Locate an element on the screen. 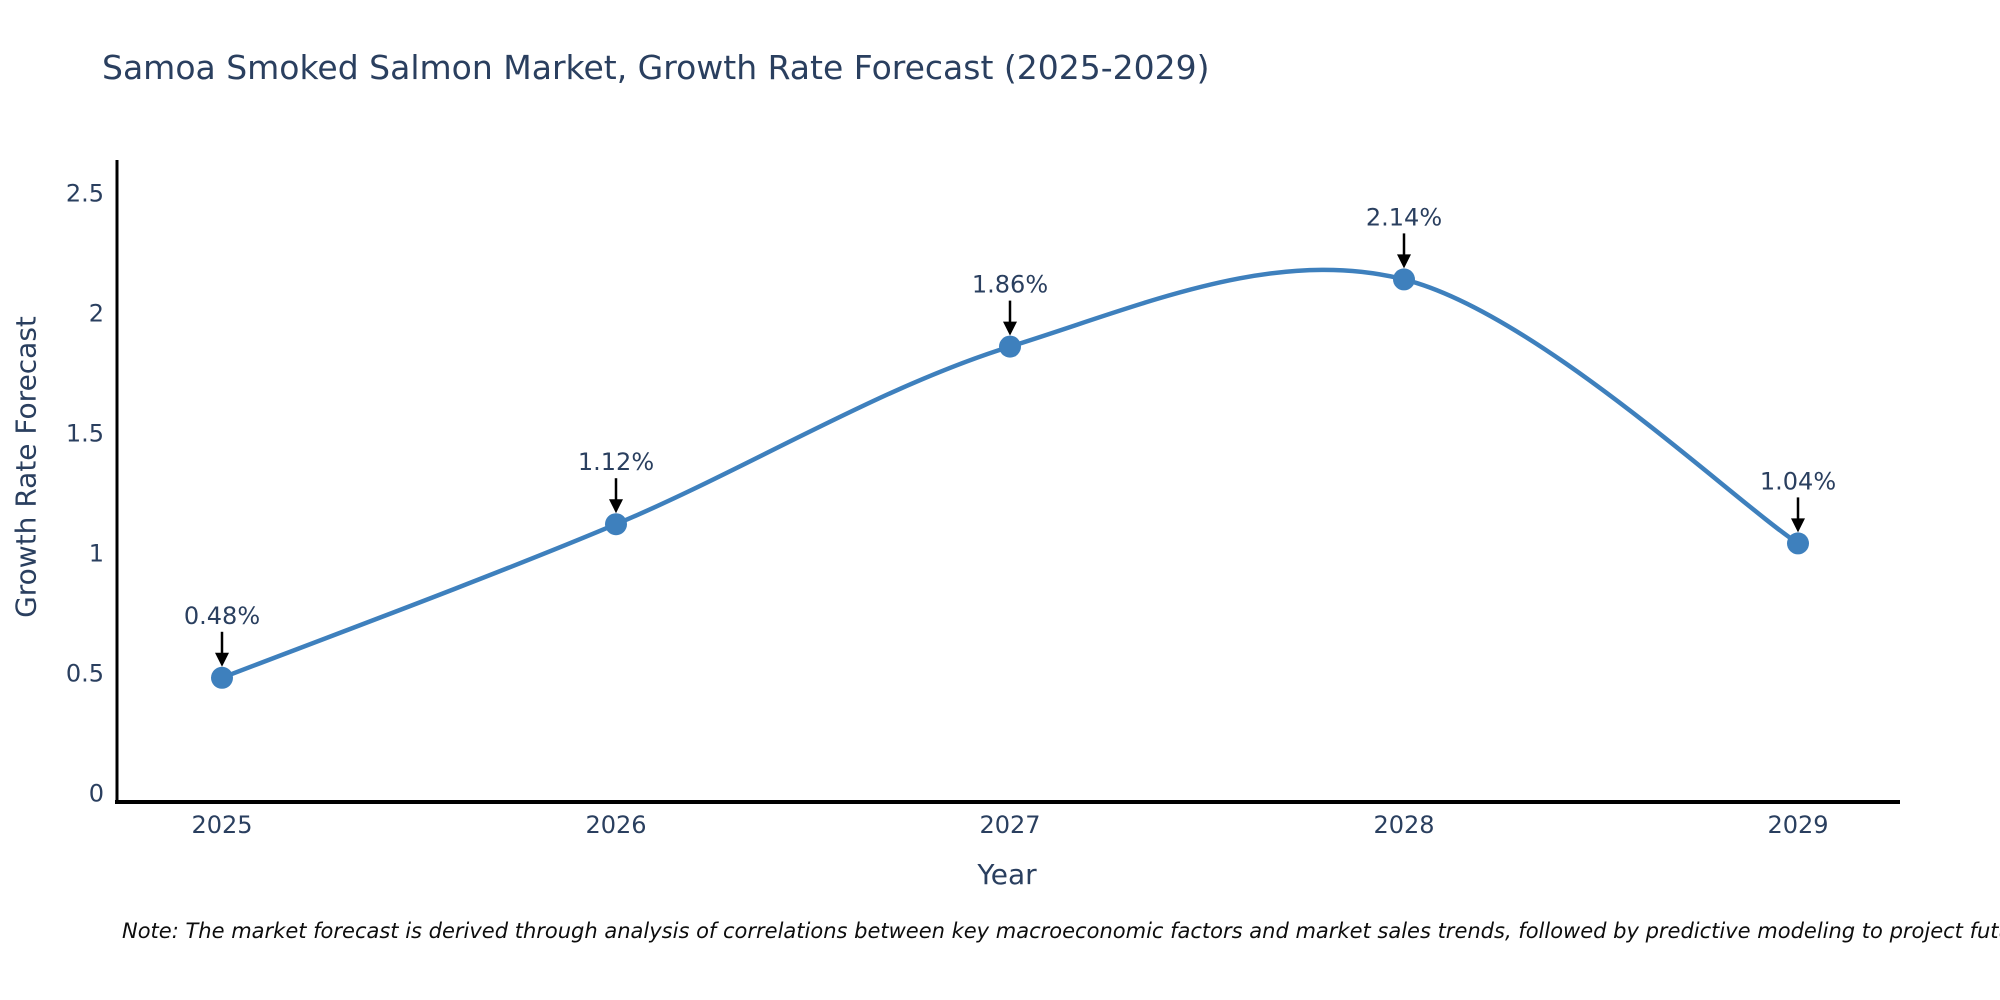 The image size is (2000, 1000). x-tick-label: 2029 is located at coordinates (1797, 825).